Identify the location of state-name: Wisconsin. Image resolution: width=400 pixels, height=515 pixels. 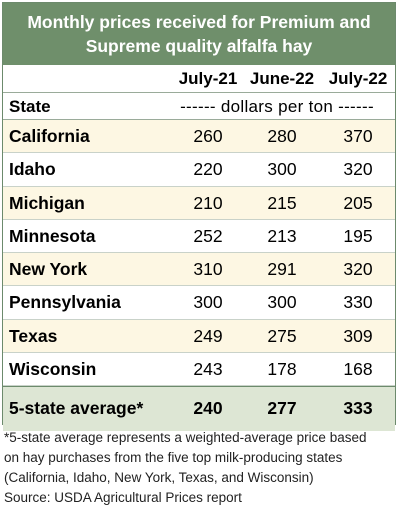
(53, 369).